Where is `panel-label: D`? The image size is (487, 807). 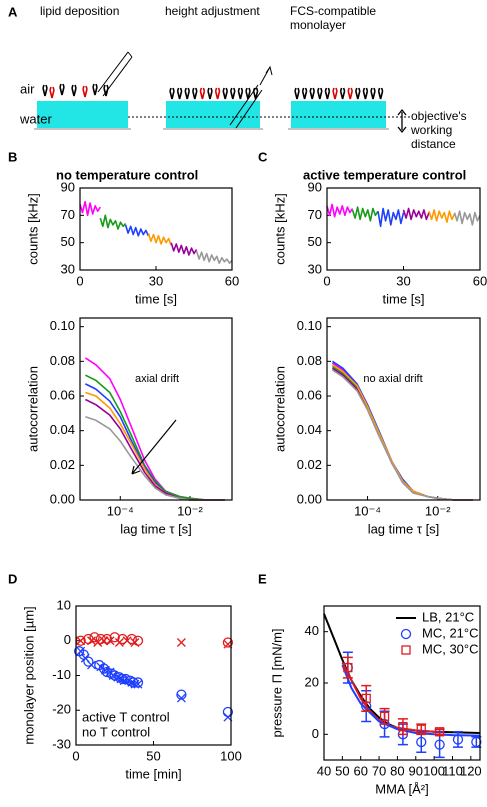
panel-label: D is located at coordinates (12, 578).